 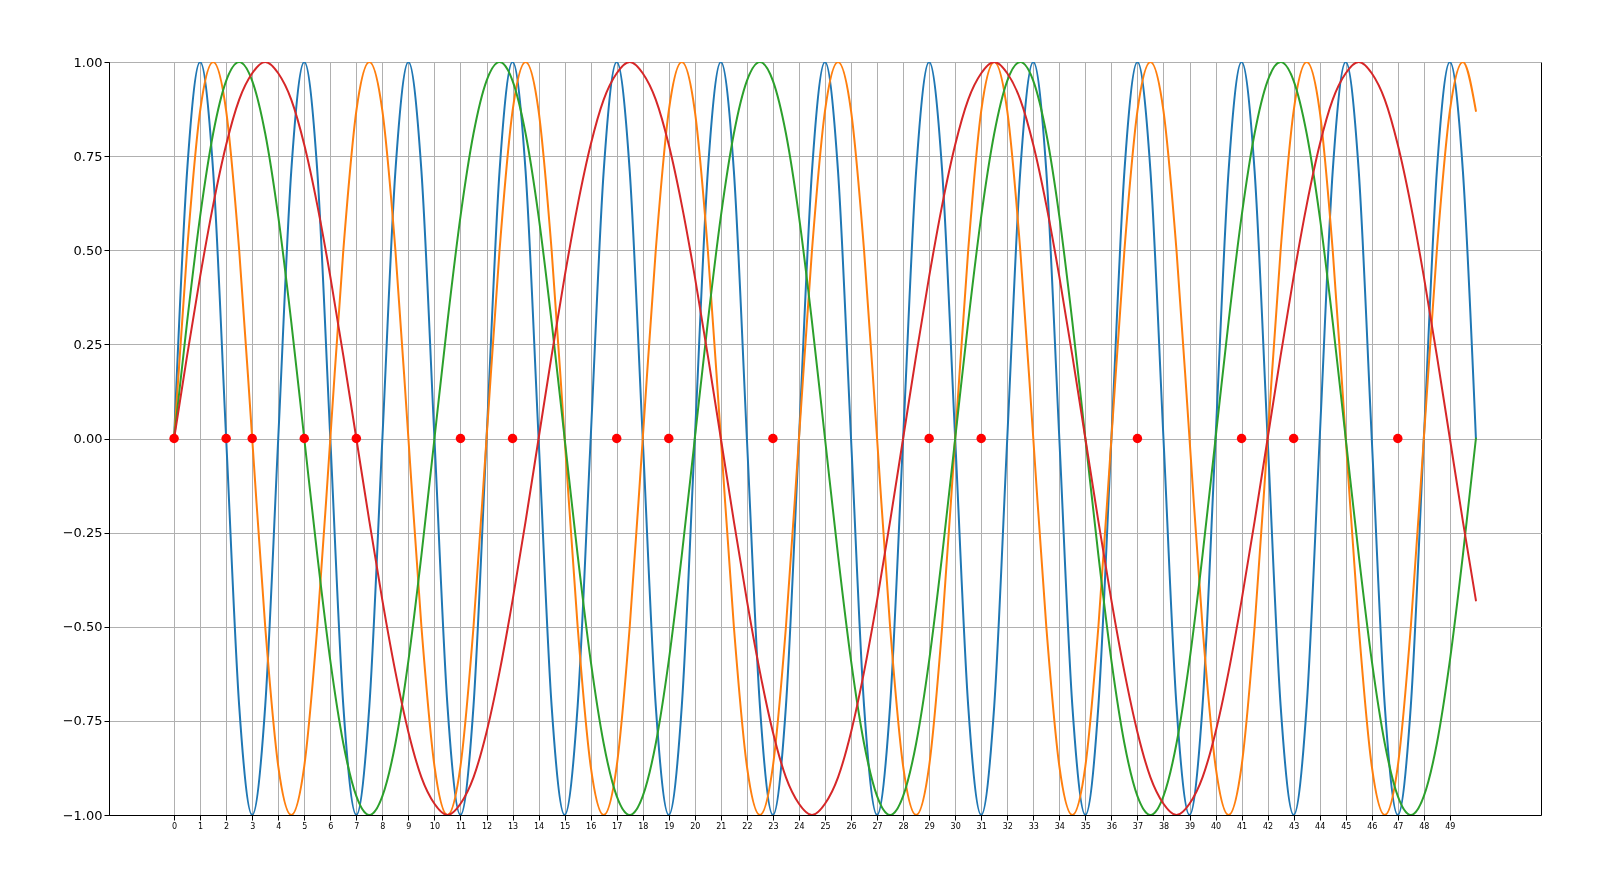 What do you see at coordinates (955, 826) in the screenshot?
I see `x-tick-label: 30` at bounding box center [955, 826].